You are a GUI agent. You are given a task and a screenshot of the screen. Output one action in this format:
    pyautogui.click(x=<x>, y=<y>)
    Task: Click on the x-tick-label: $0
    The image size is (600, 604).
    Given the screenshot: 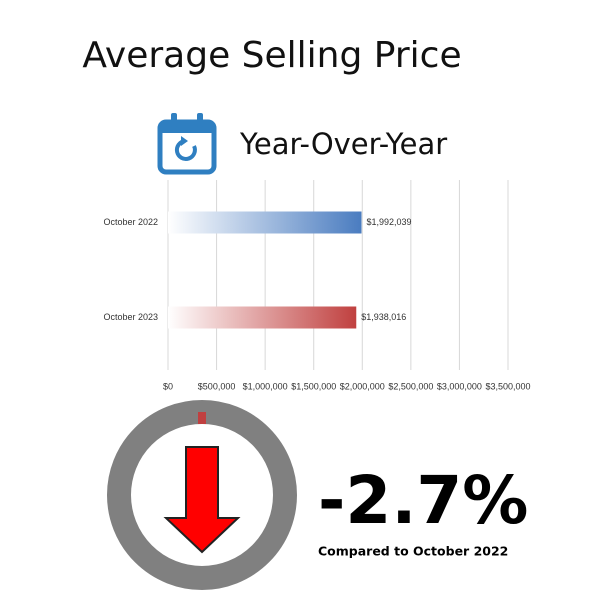 What is the action you would take?
    pyautogui.click(x=168, y=386)
    